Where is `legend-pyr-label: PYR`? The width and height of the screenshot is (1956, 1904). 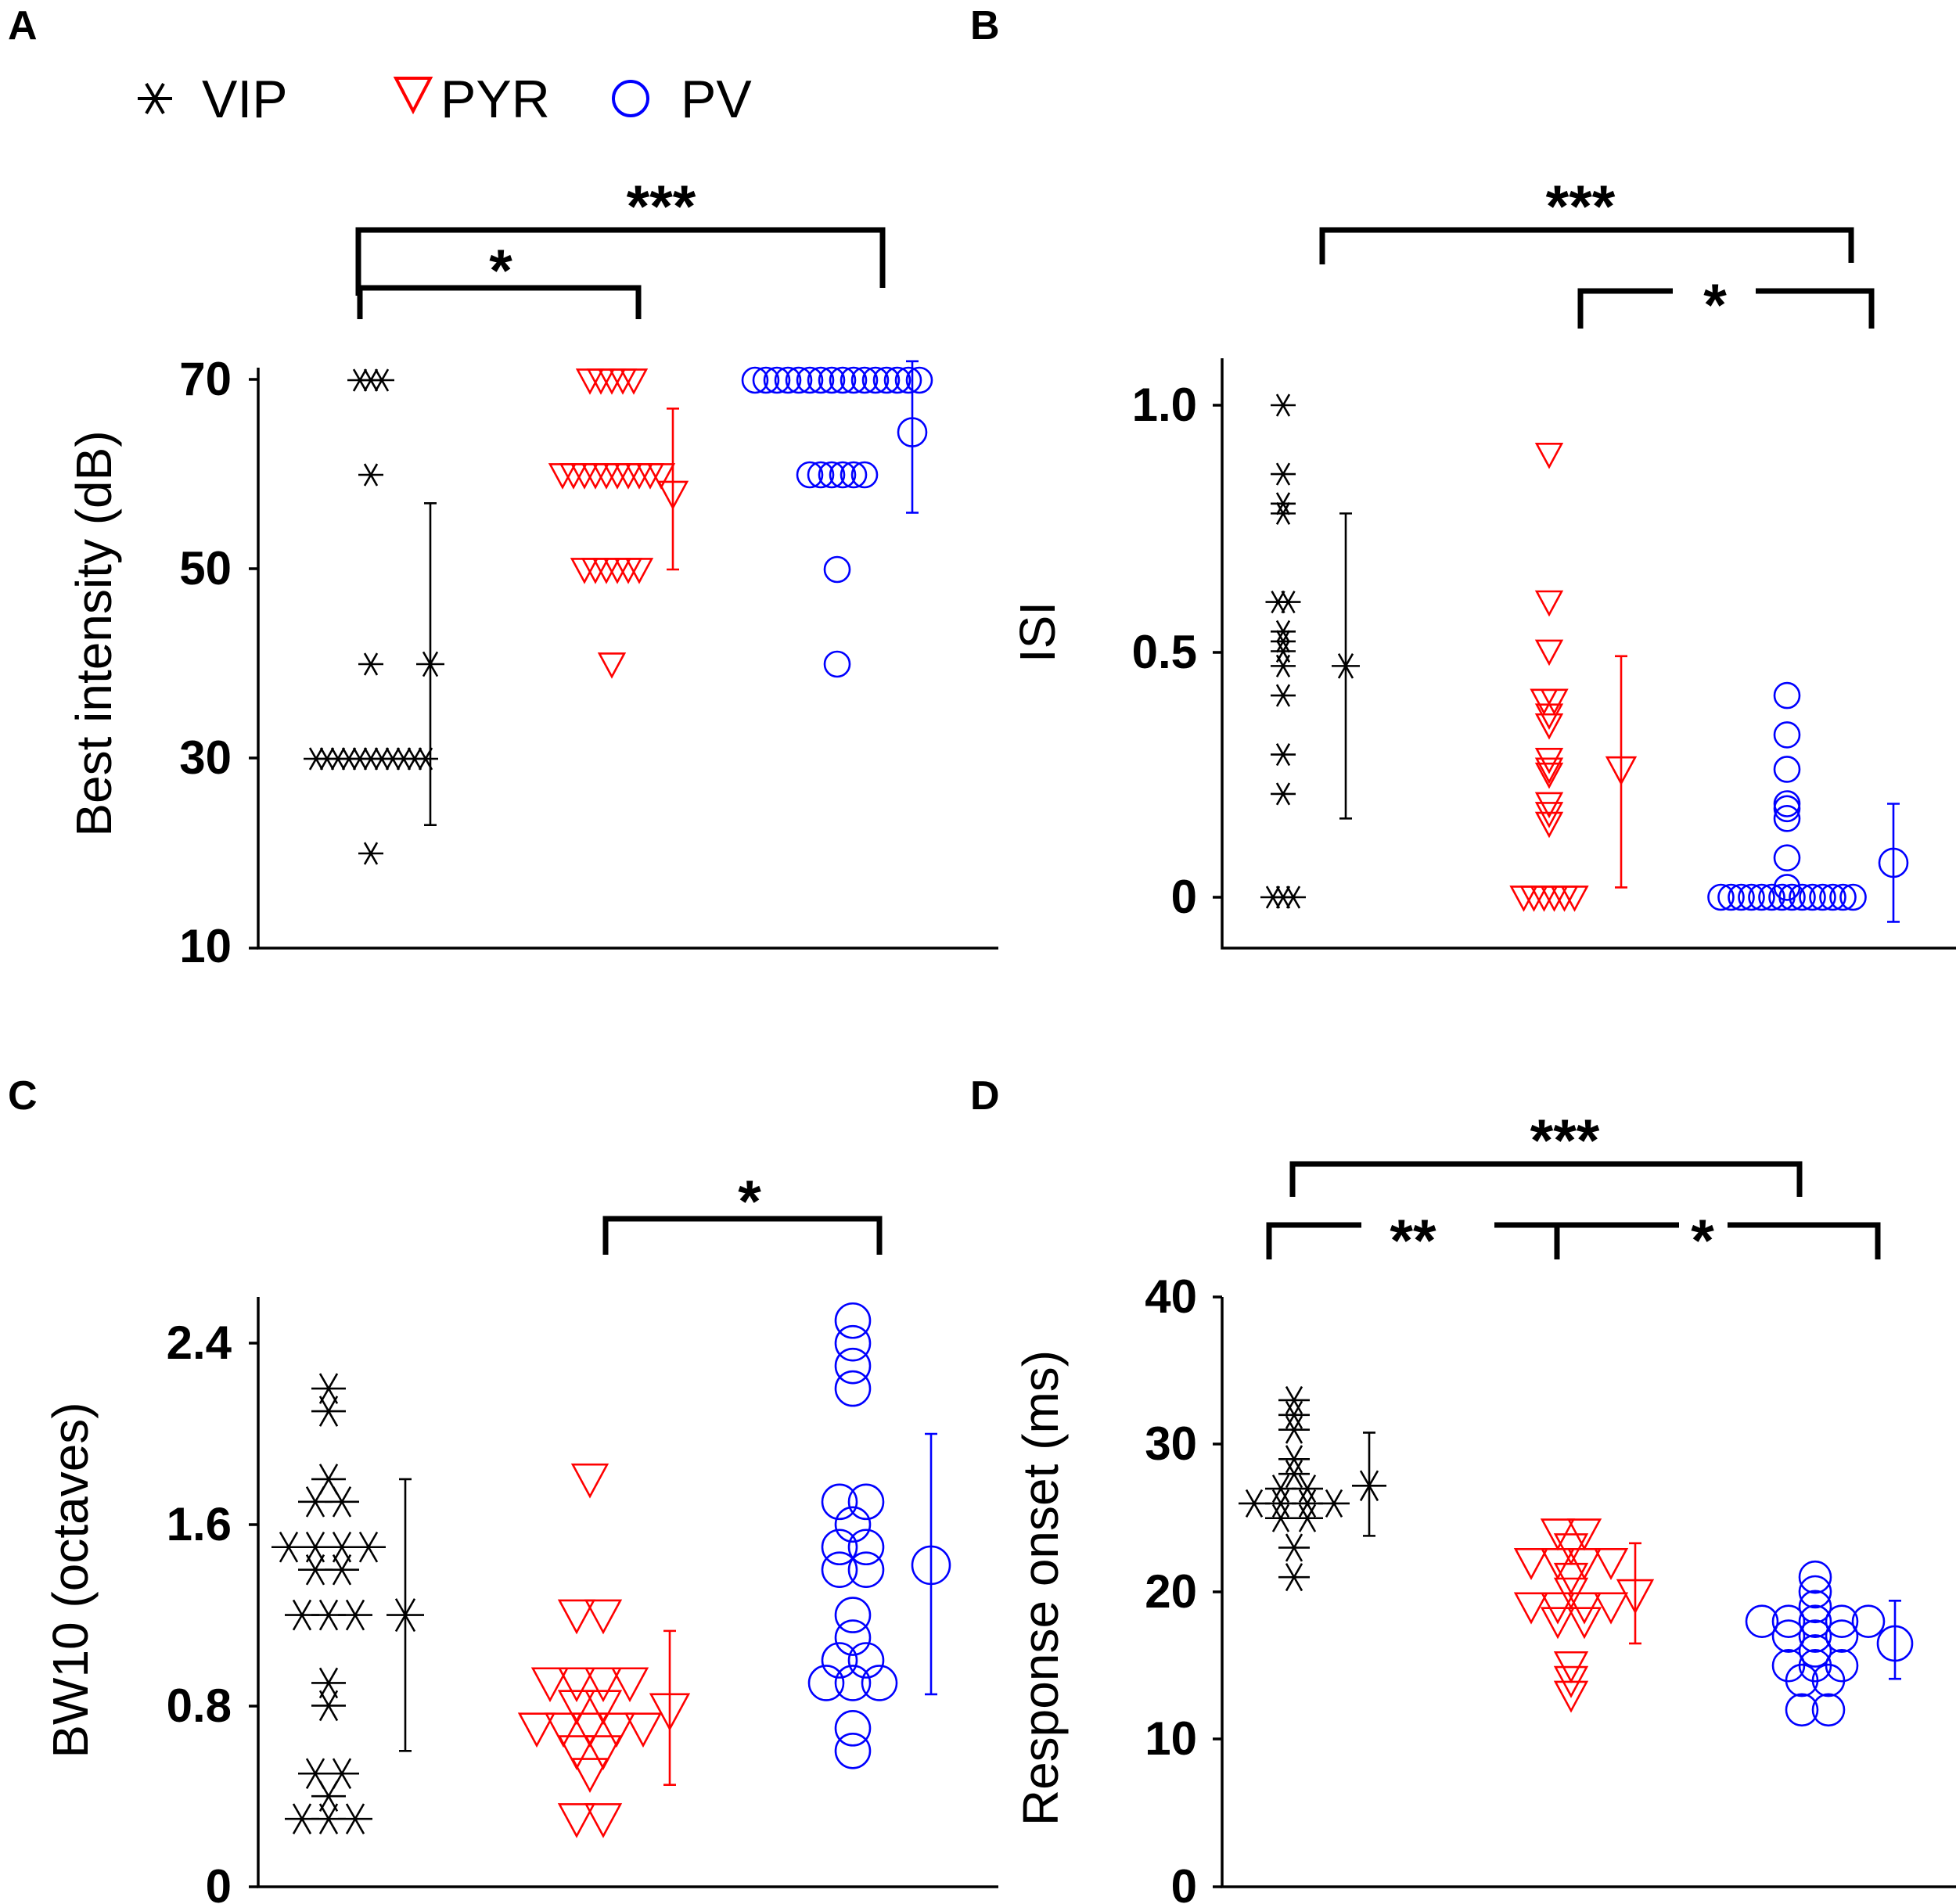 legend-pyr-label: PYR is located at coordinates (495, 99).